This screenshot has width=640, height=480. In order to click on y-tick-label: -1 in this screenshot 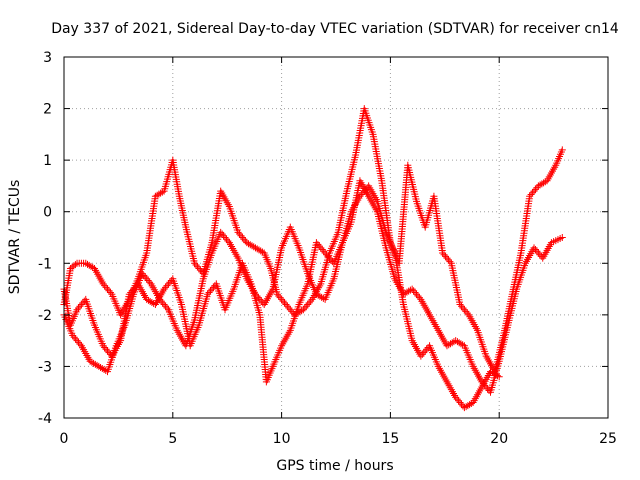, I will do `click(45, 264)`.